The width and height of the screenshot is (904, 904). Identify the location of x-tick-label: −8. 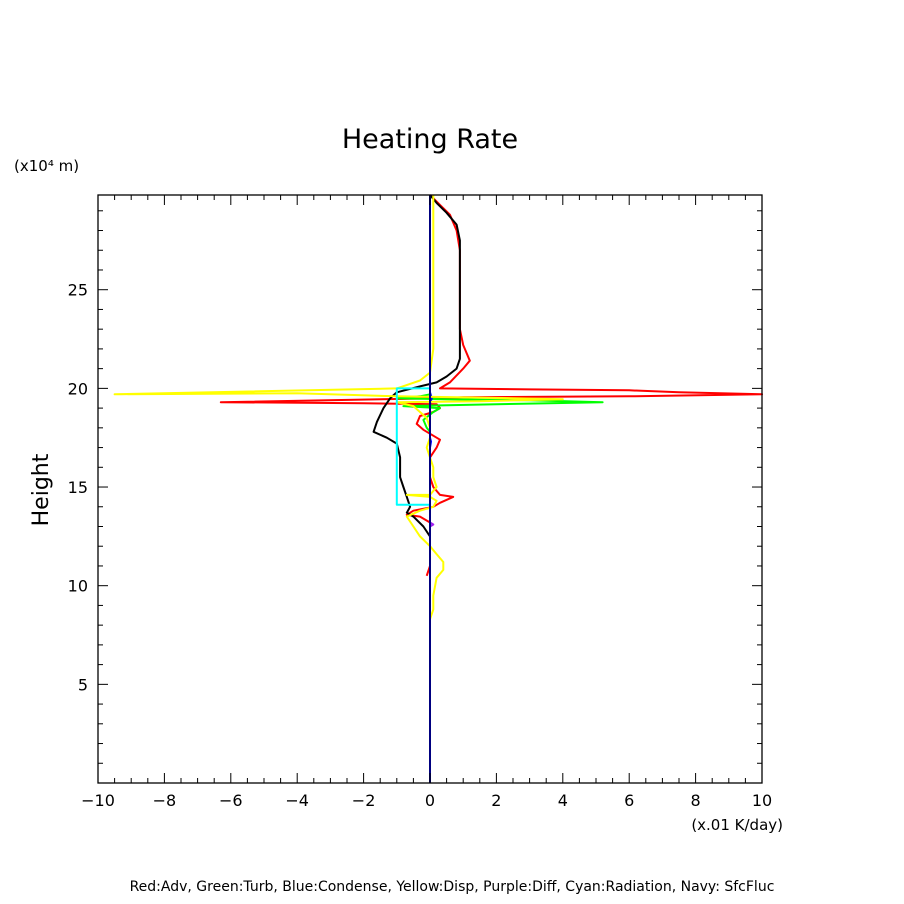
(165, 800).